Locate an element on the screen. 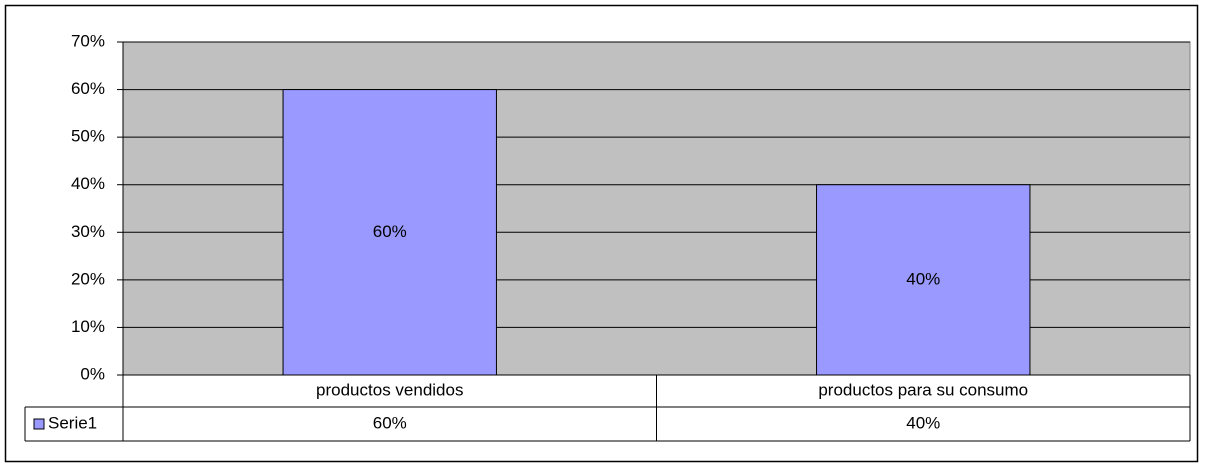 The image size is (1205, 466). y-tick-label: 20% is located at coordinates (88, 278).